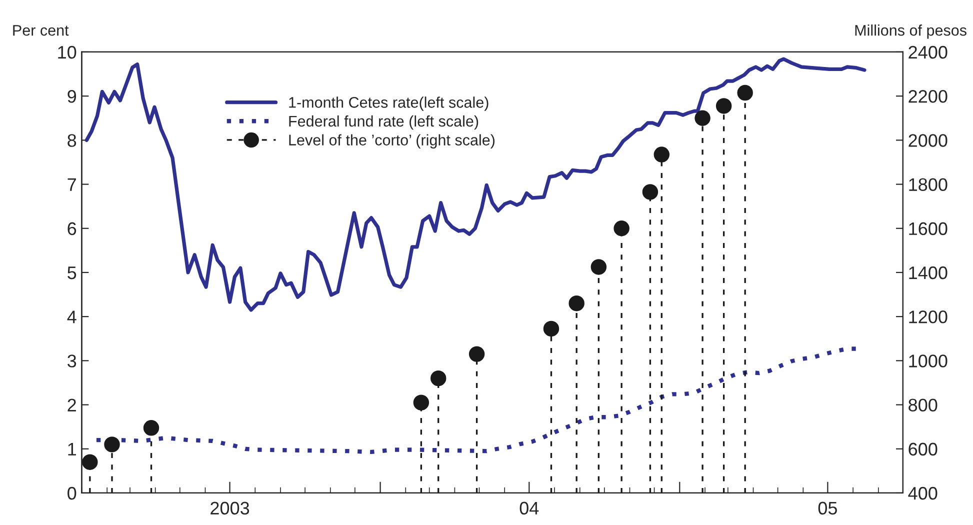 This screenshot has height=525, width=973. I want to click on legend-label: 1-month Cetes rate(left scale), so click(388, 103).